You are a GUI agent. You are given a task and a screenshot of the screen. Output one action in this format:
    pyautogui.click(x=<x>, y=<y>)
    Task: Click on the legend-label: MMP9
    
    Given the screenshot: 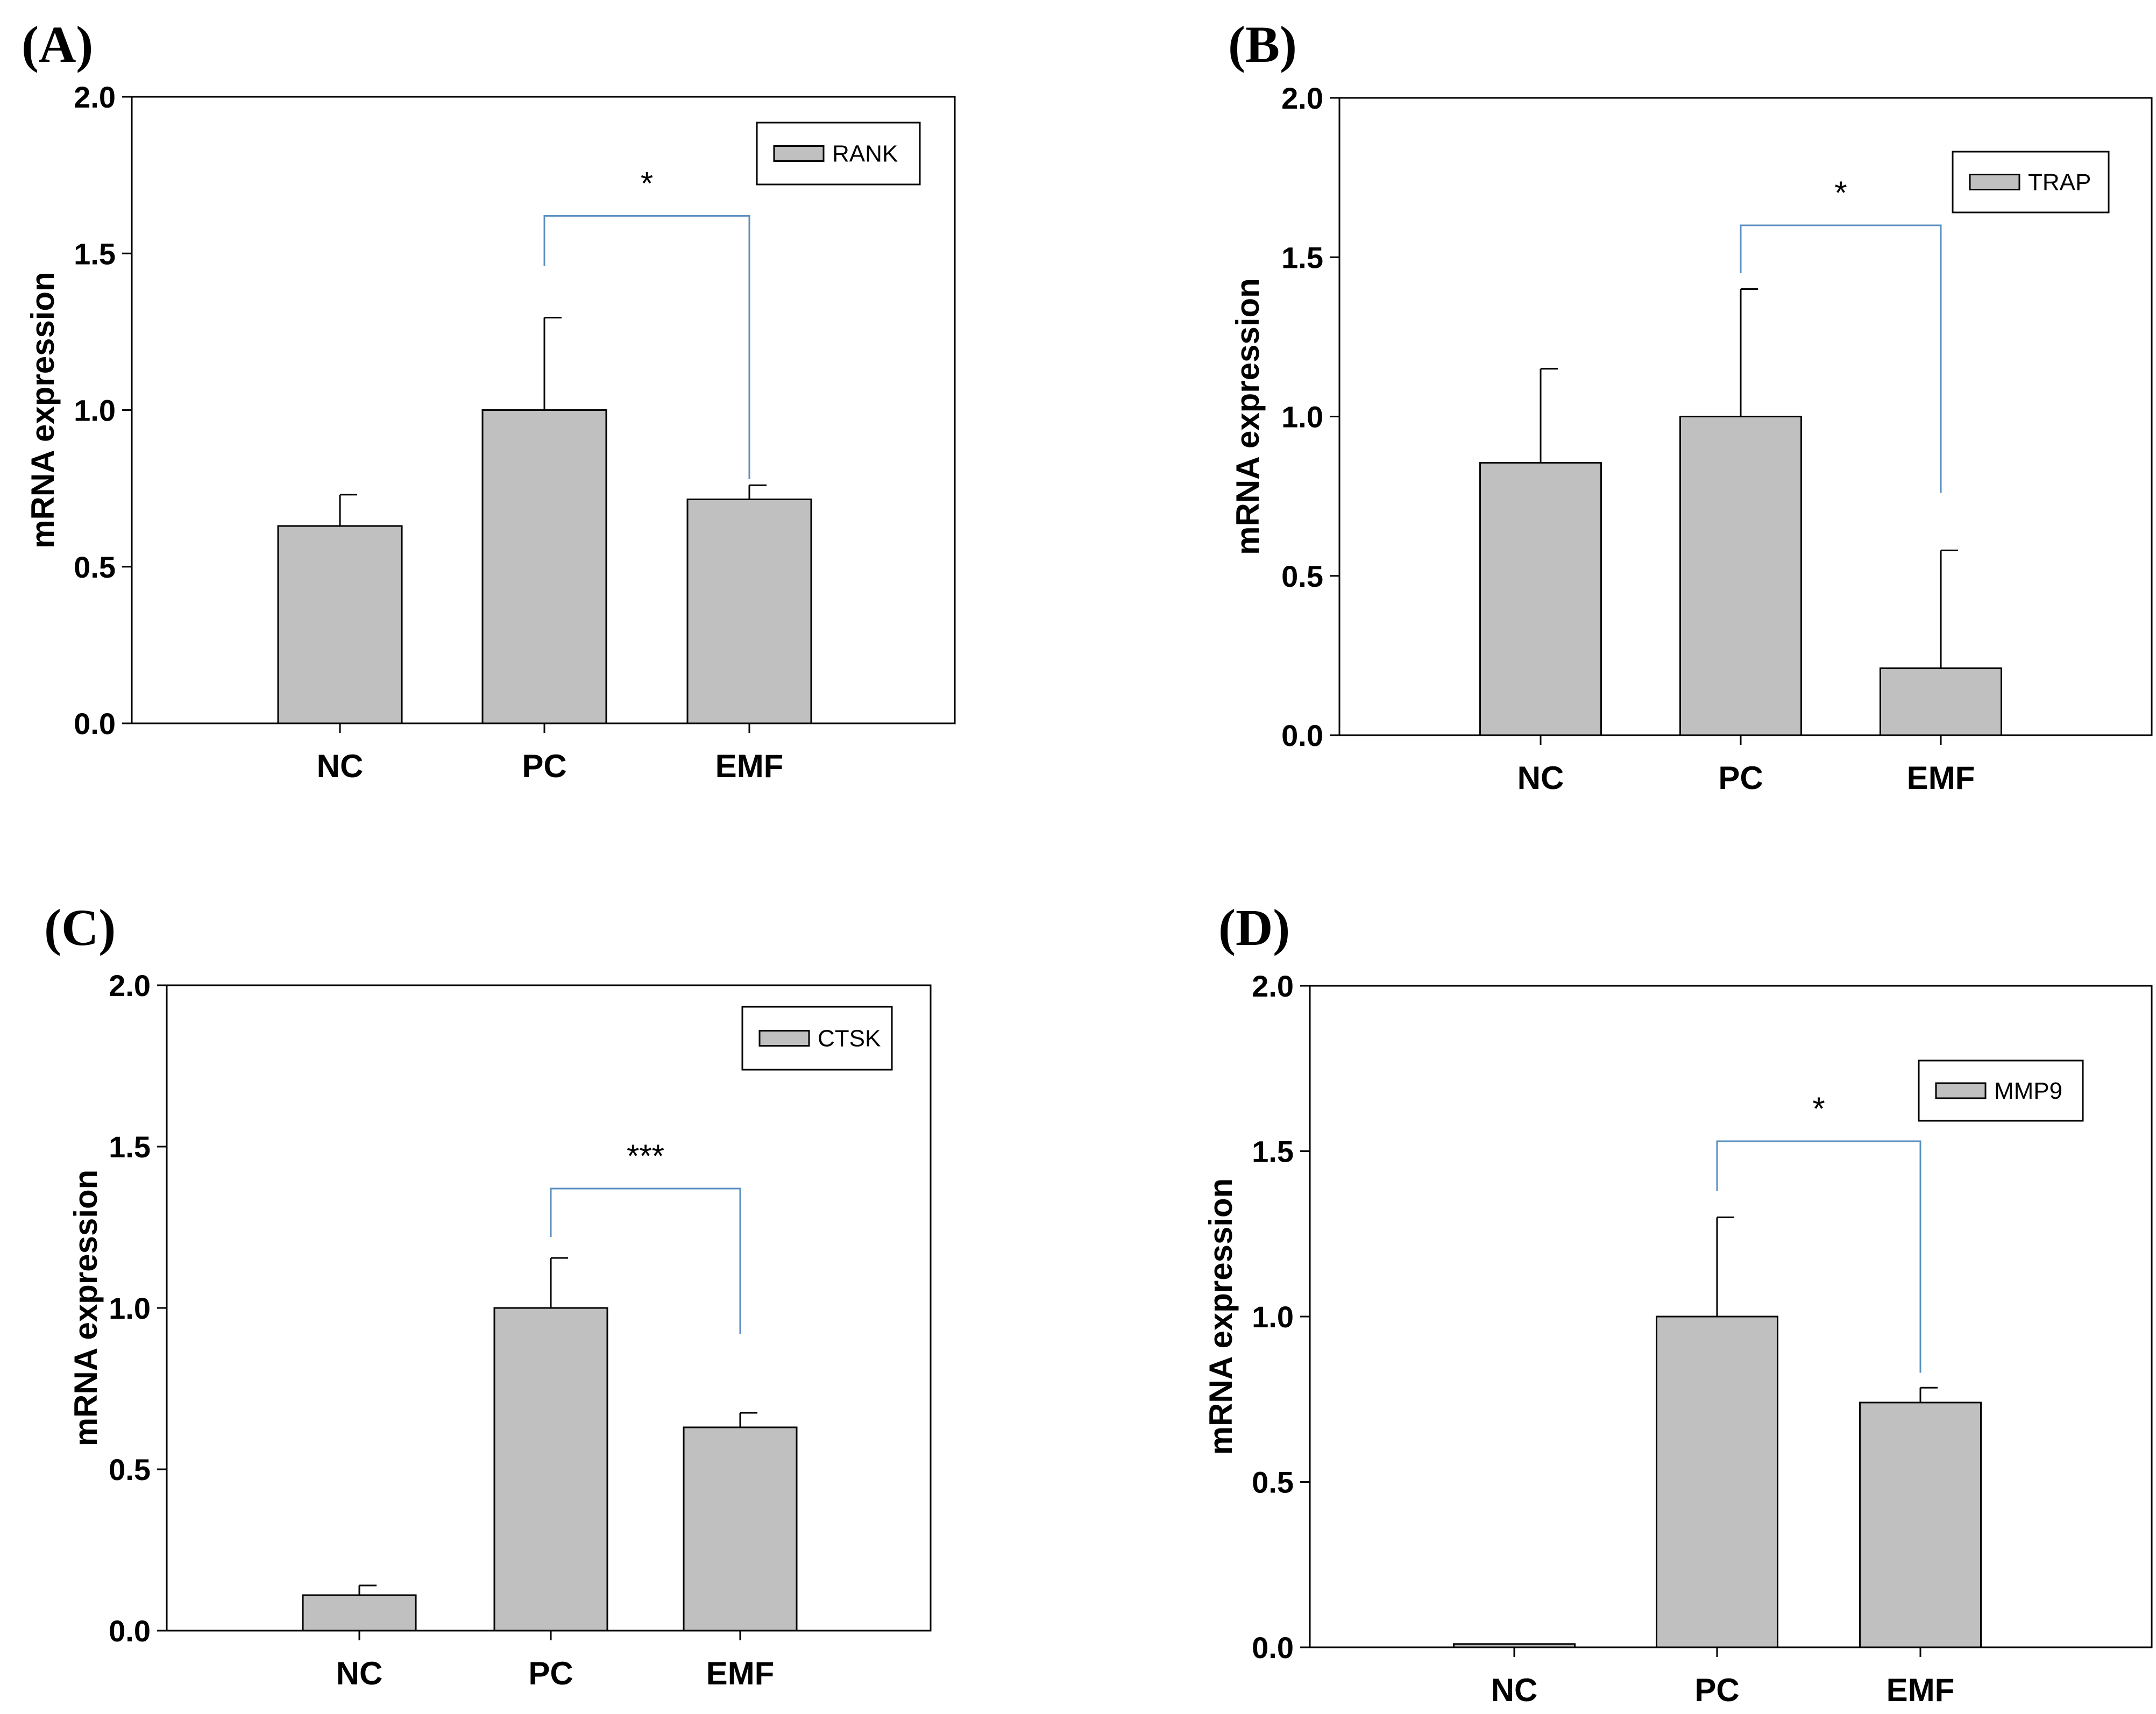 What is the action you would take?
    pyautogui.click(x=2028, y=1091)
    